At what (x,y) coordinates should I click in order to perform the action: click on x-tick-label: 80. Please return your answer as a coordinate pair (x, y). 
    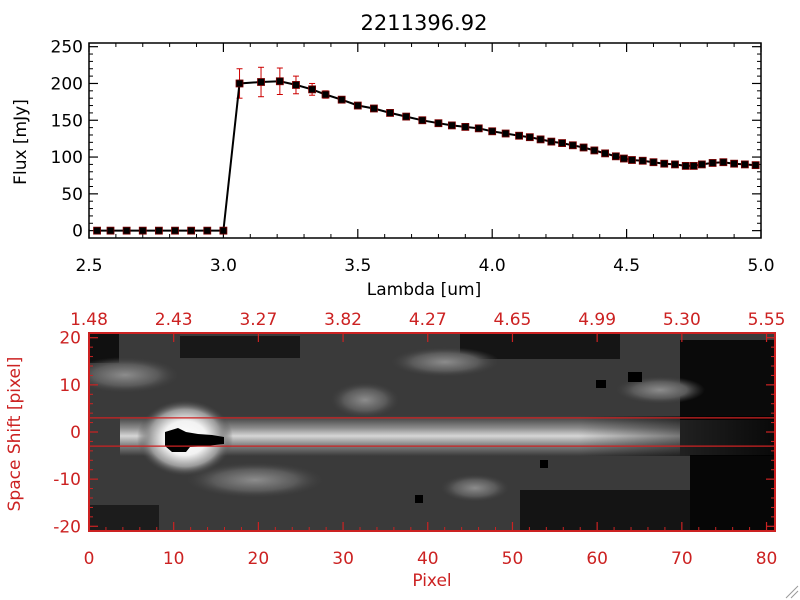
    Looking at the image, I should click on (767, 559).